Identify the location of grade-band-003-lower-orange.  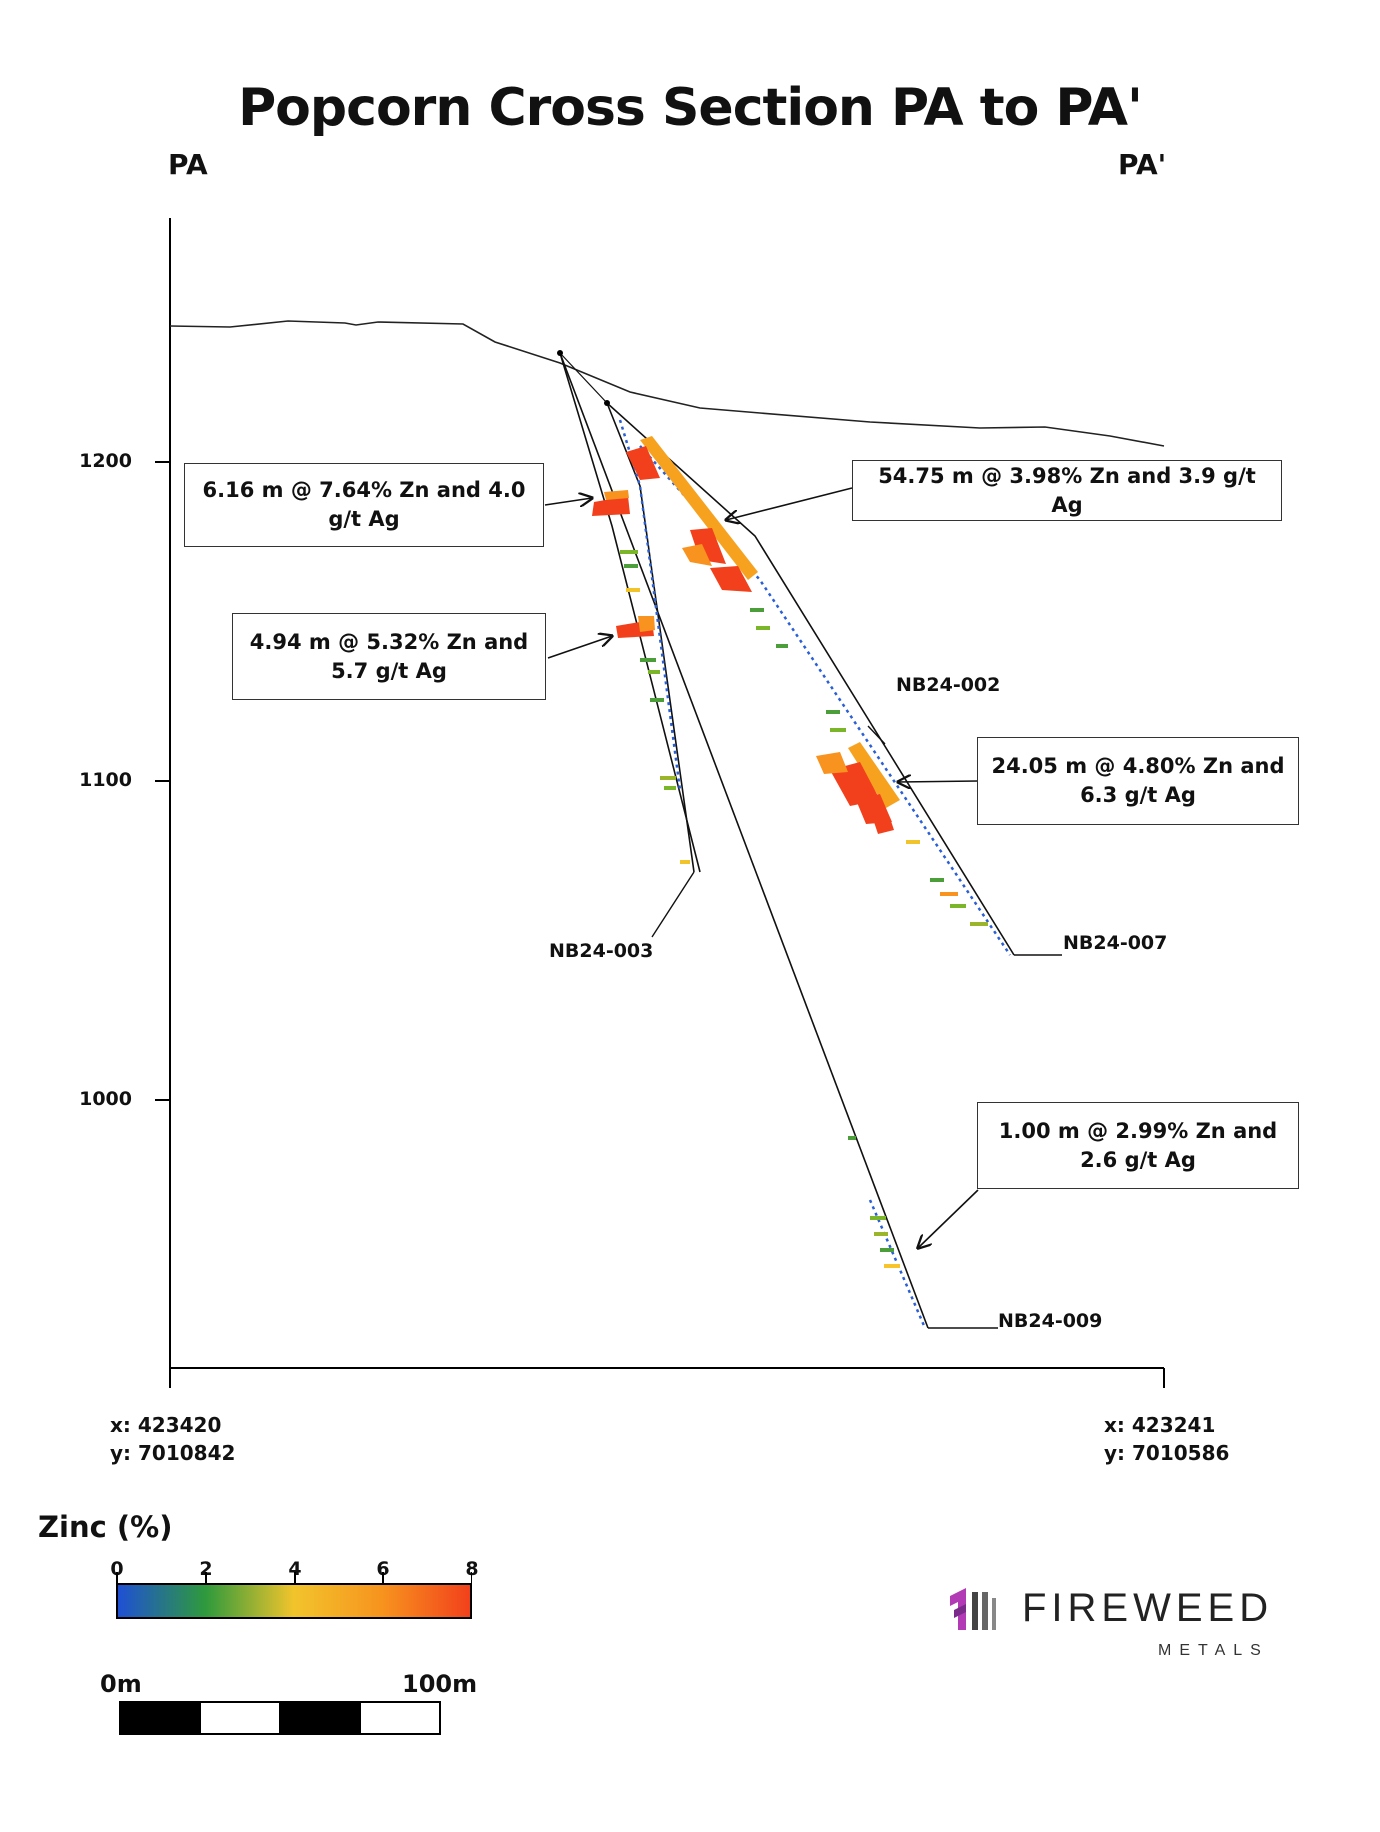
(646, 624).